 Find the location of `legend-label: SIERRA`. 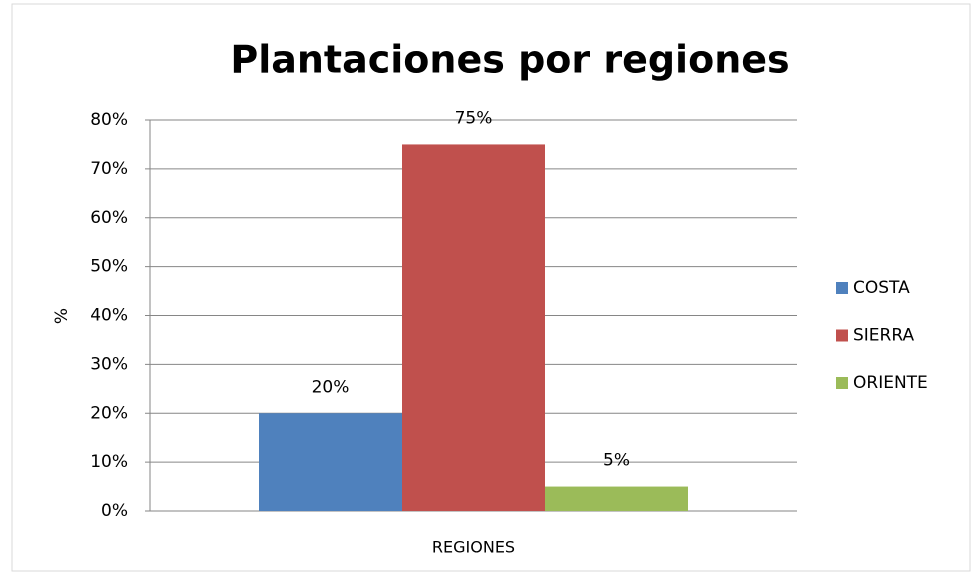

legend-label: SIERRA is located at coordinates (883, 336).